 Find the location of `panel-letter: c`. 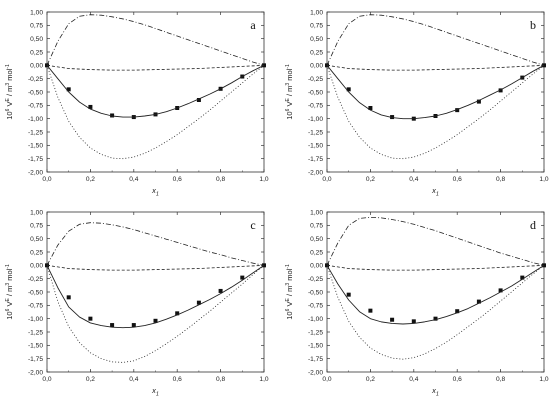

panel-letter: c is located at coordinates (252, 225).